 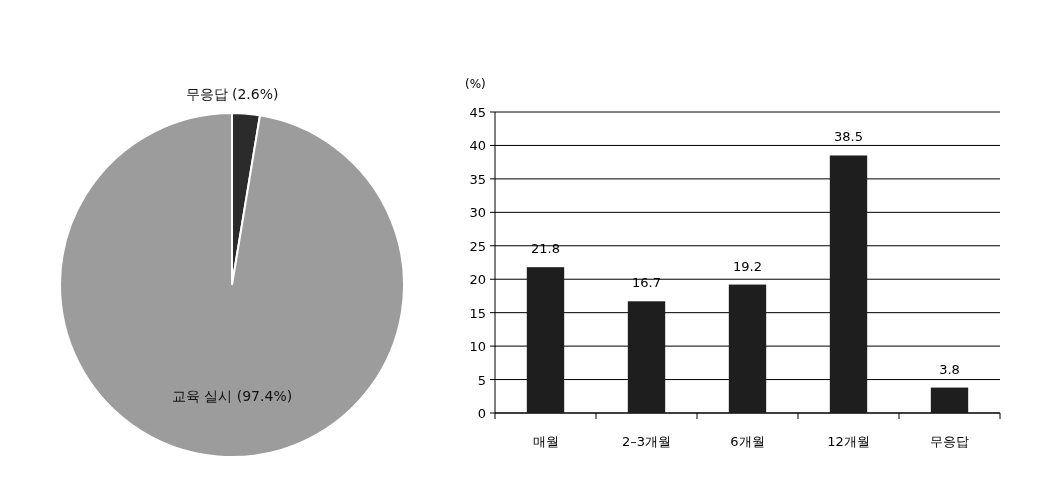 What do you see at coordinates (481, 380) in the screenshot?
I see `y-tick-label: 5` at bounding box center [481, 380].